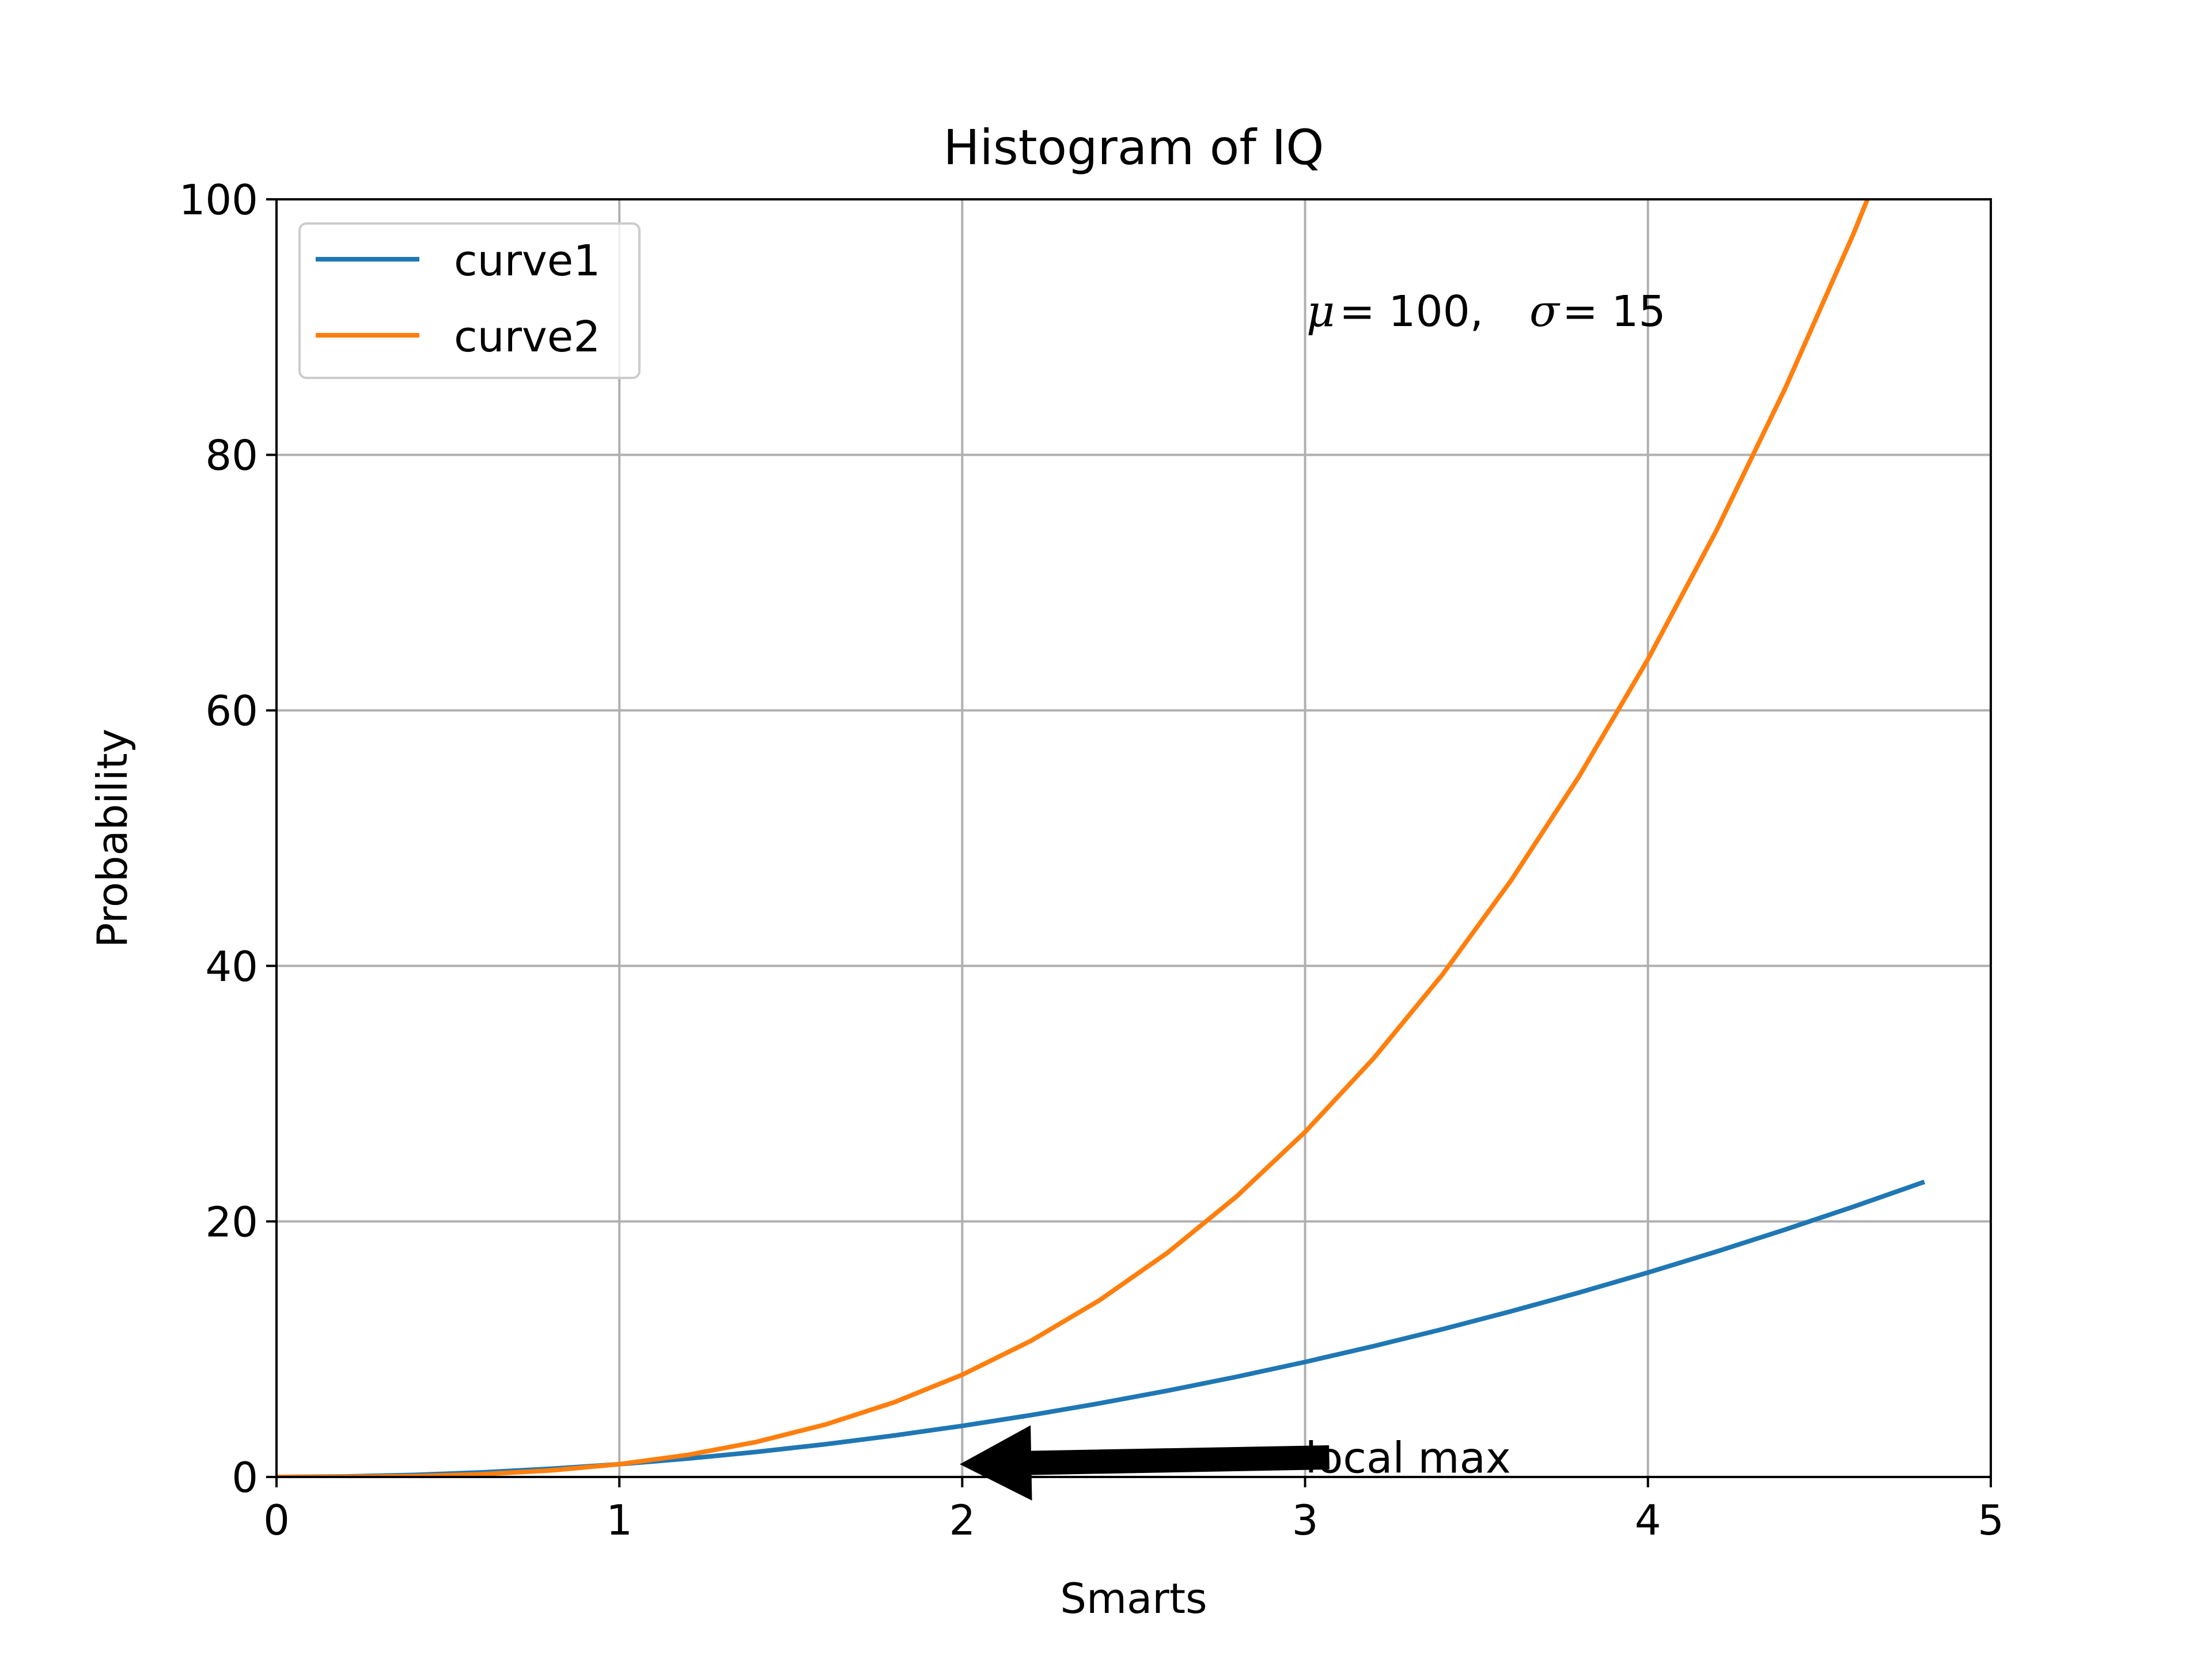  Describe the element at coordinates (1133, 147) in the screenshot. I see `chart-title: Histogram of IQ` at that location.